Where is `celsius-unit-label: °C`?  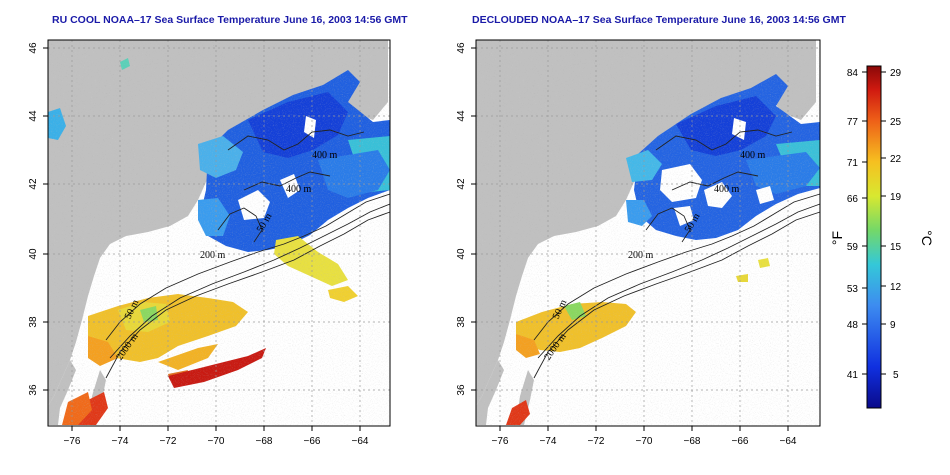
celsius-unit-label: °C is located at coordinates (927, 238).